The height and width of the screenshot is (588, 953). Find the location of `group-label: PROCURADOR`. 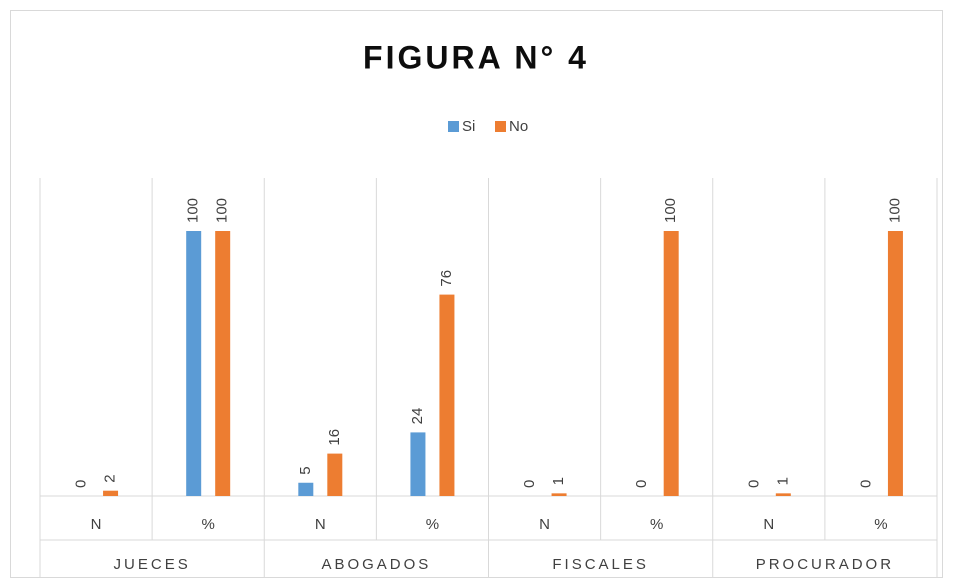

group-label: PROCURADOR is located at coordinates (825, 564).